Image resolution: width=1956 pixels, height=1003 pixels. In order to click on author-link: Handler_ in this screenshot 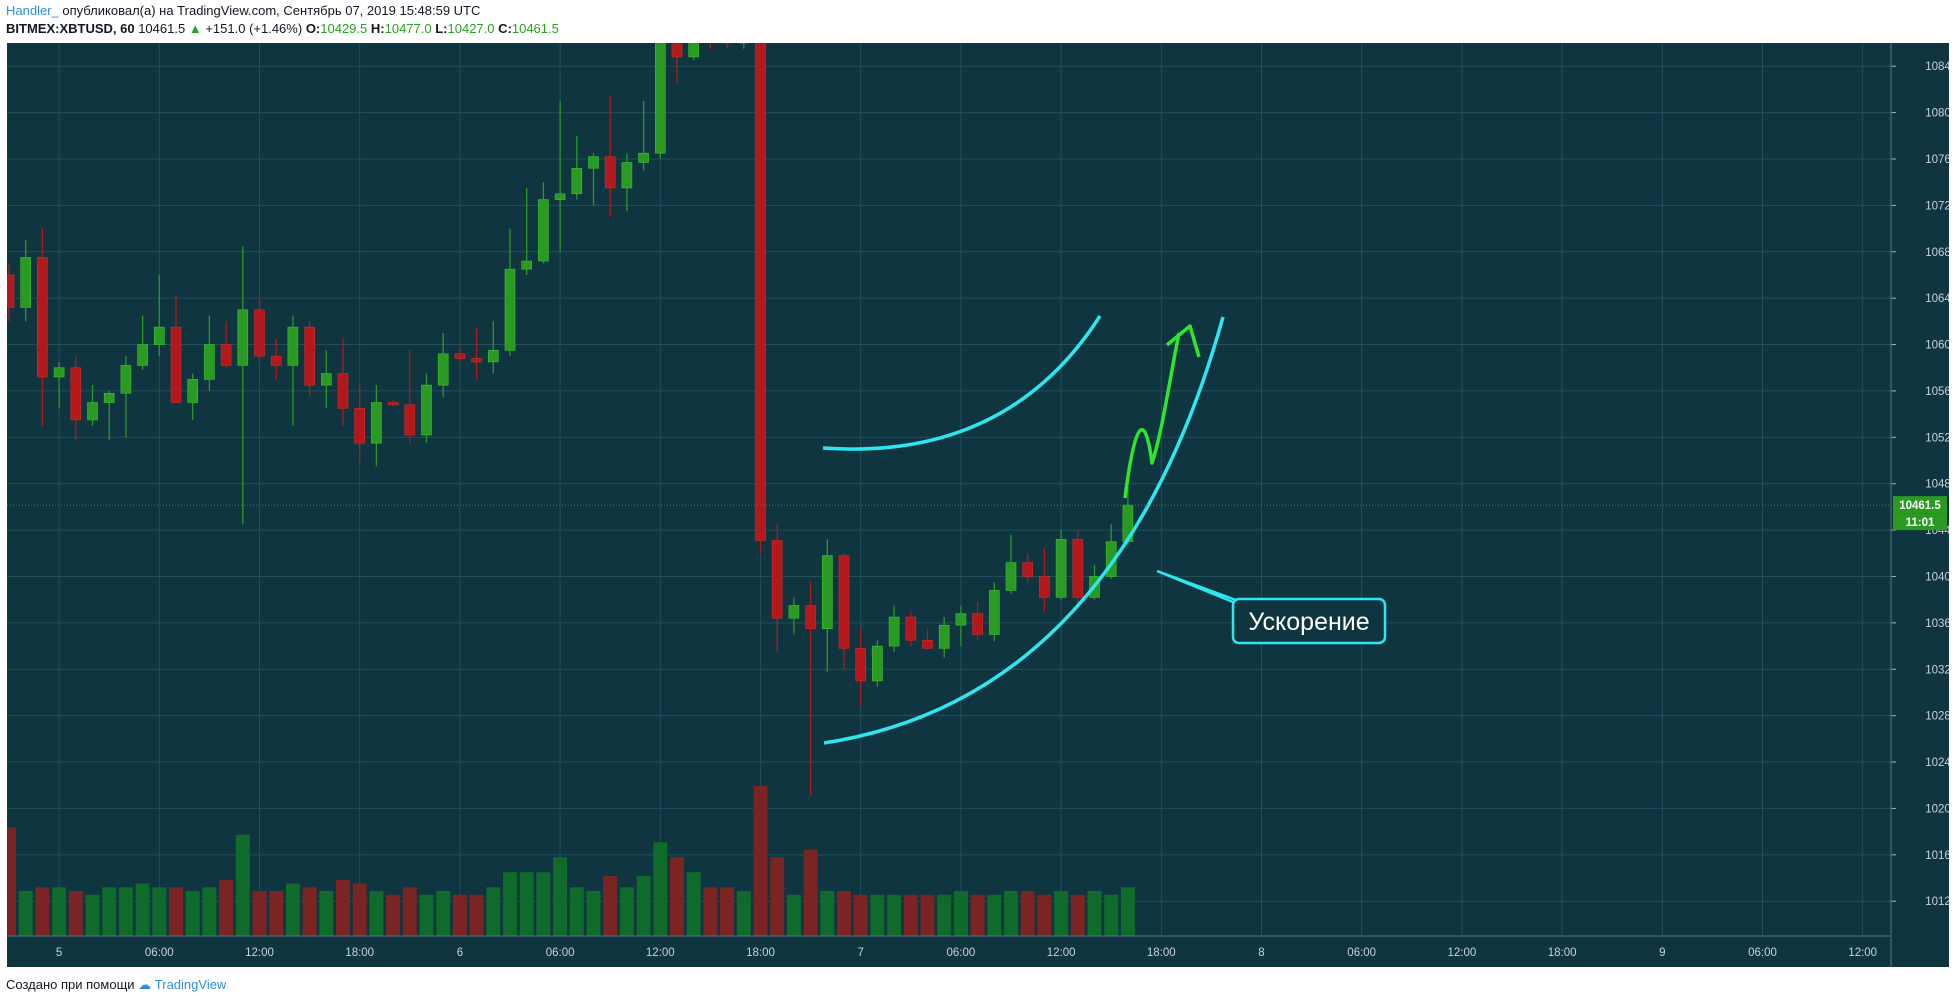, I will do `click(32, 10)`.